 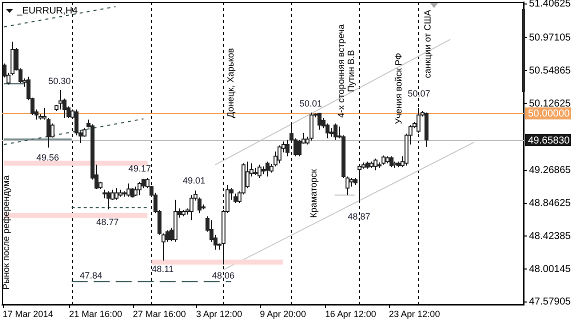 What do you see at coordinates (163, 269) in the screenshot?
I see `annotation: 48.11` at bounding box center [163, 269].